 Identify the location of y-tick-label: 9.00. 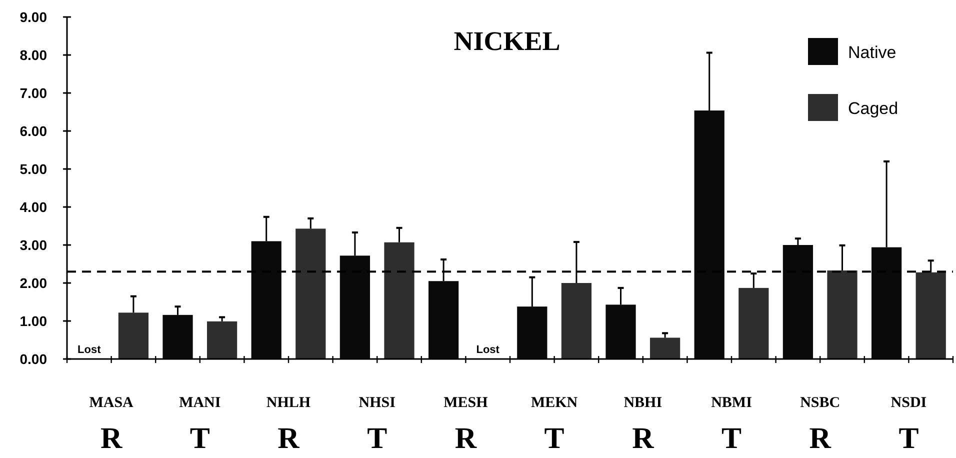
(34, 17).